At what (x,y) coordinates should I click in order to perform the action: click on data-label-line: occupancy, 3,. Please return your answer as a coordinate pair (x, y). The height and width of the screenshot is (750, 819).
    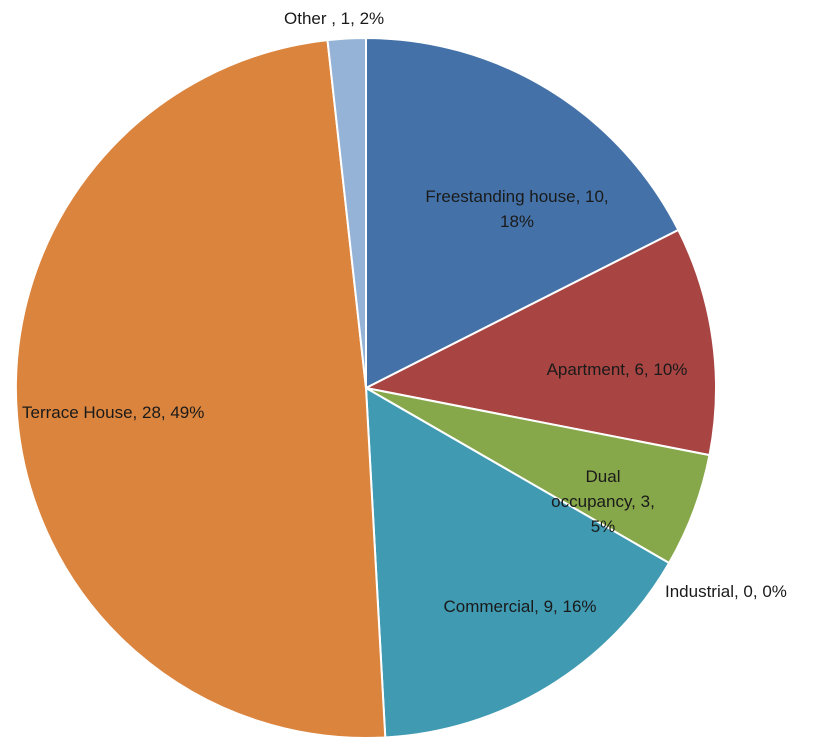
    Looking at the image, I should click on (603, 501).